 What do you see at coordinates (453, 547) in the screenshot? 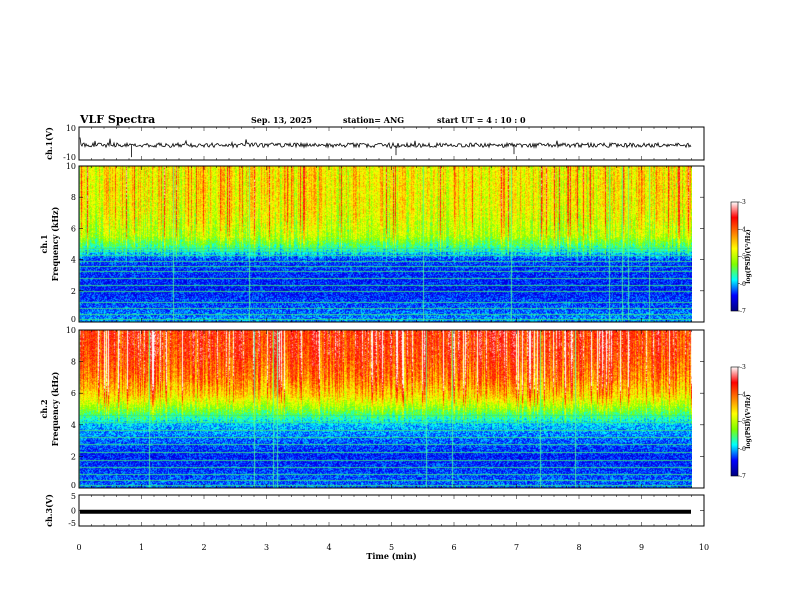
I see `x-tick-label: 6` at bounding box center [453, 547].